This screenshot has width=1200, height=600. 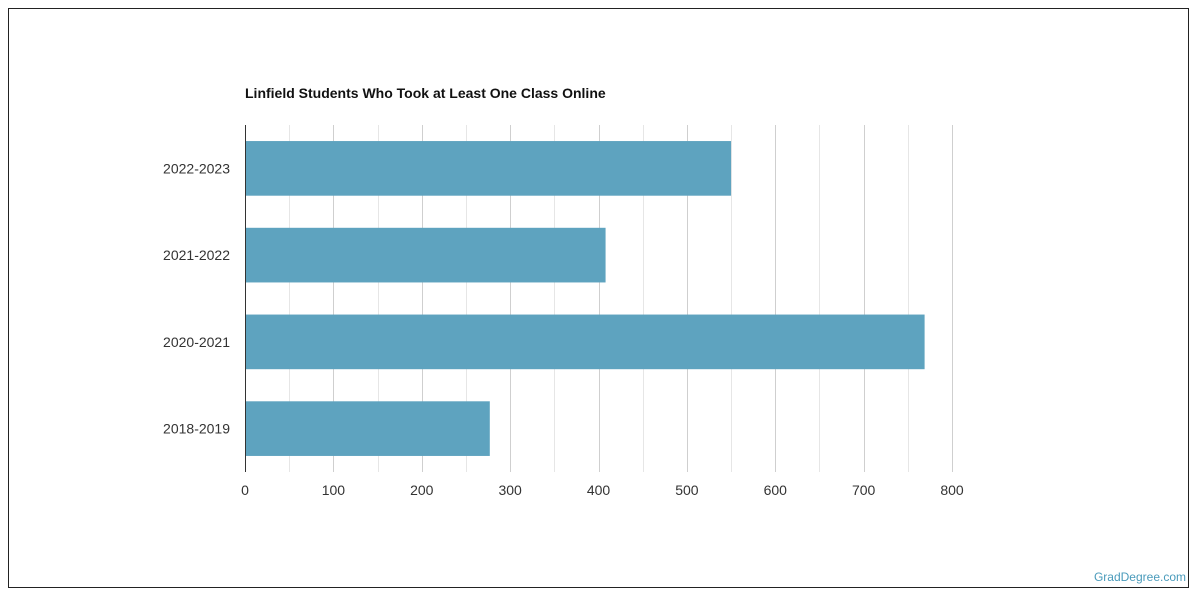 I want to click on x-tick-label: 100, so click(x=334, y=490).